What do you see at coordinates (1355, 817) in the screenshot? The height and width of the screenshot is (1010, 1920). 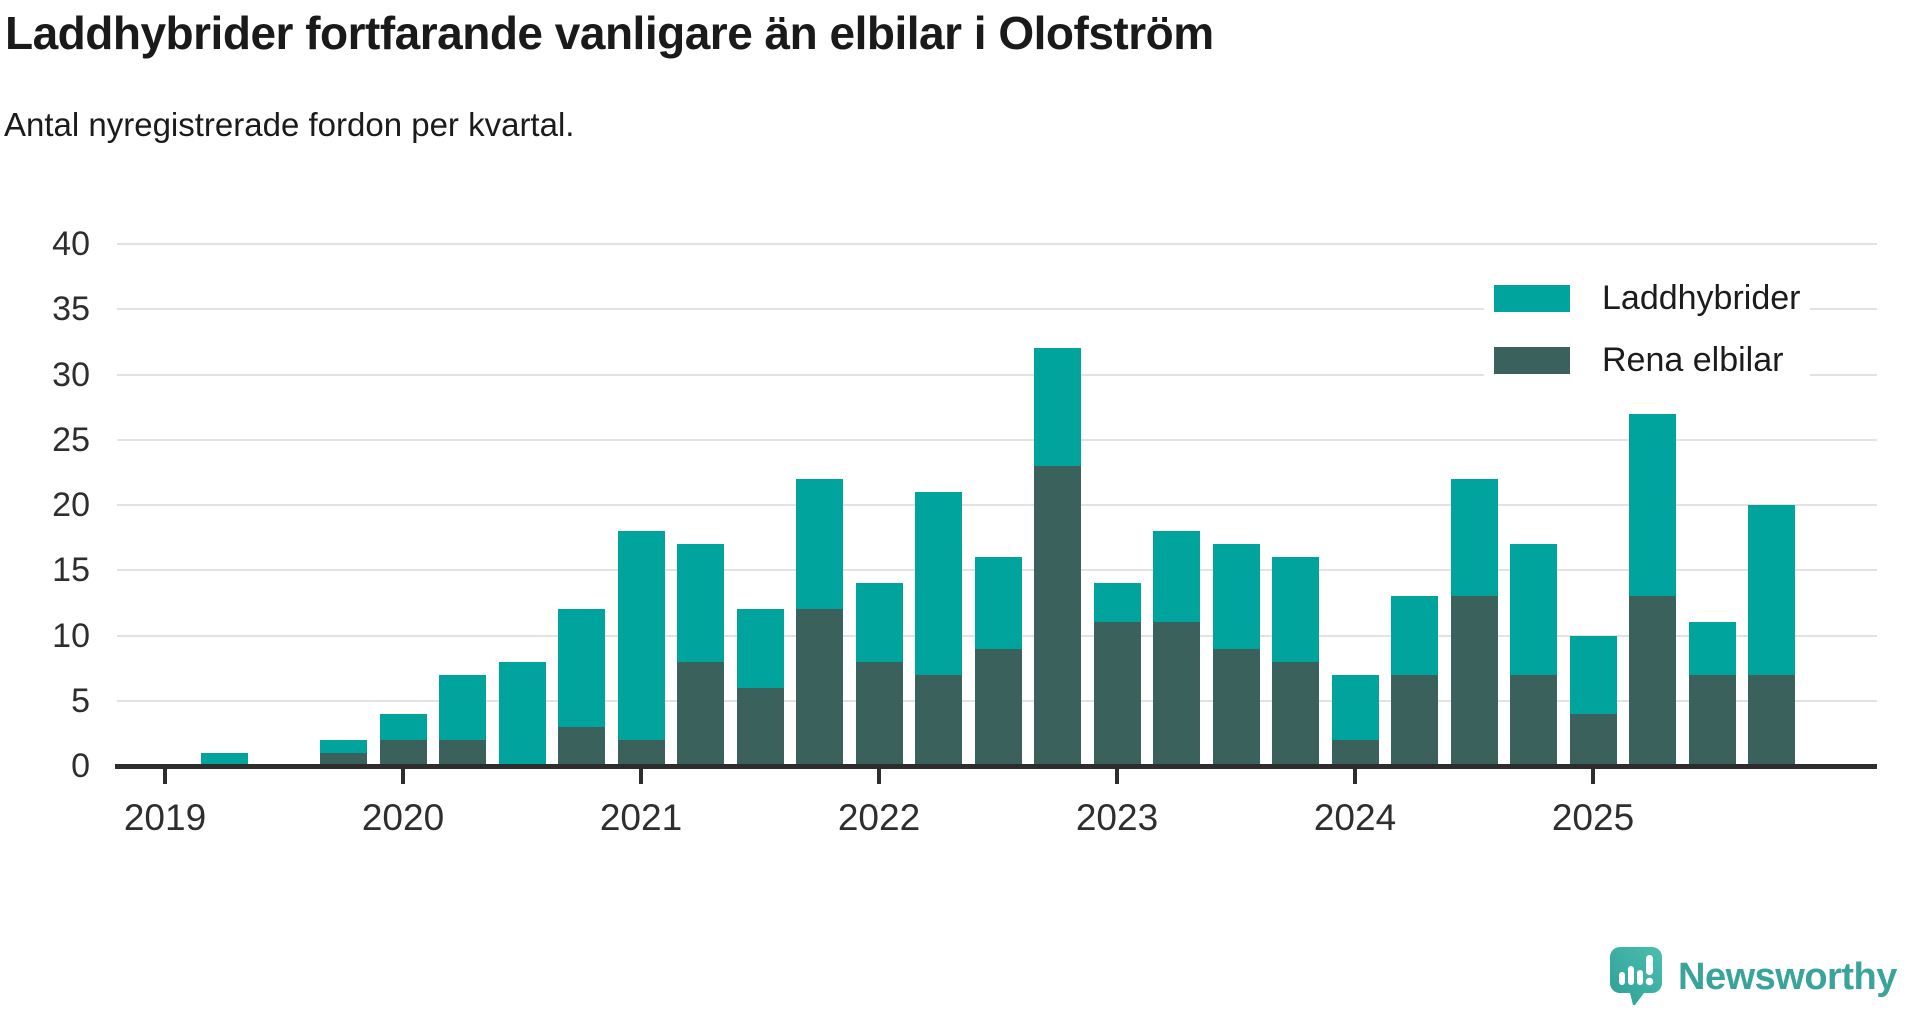 I see `x-axis-year-label: 2024` at bounding box center [1355, 817].